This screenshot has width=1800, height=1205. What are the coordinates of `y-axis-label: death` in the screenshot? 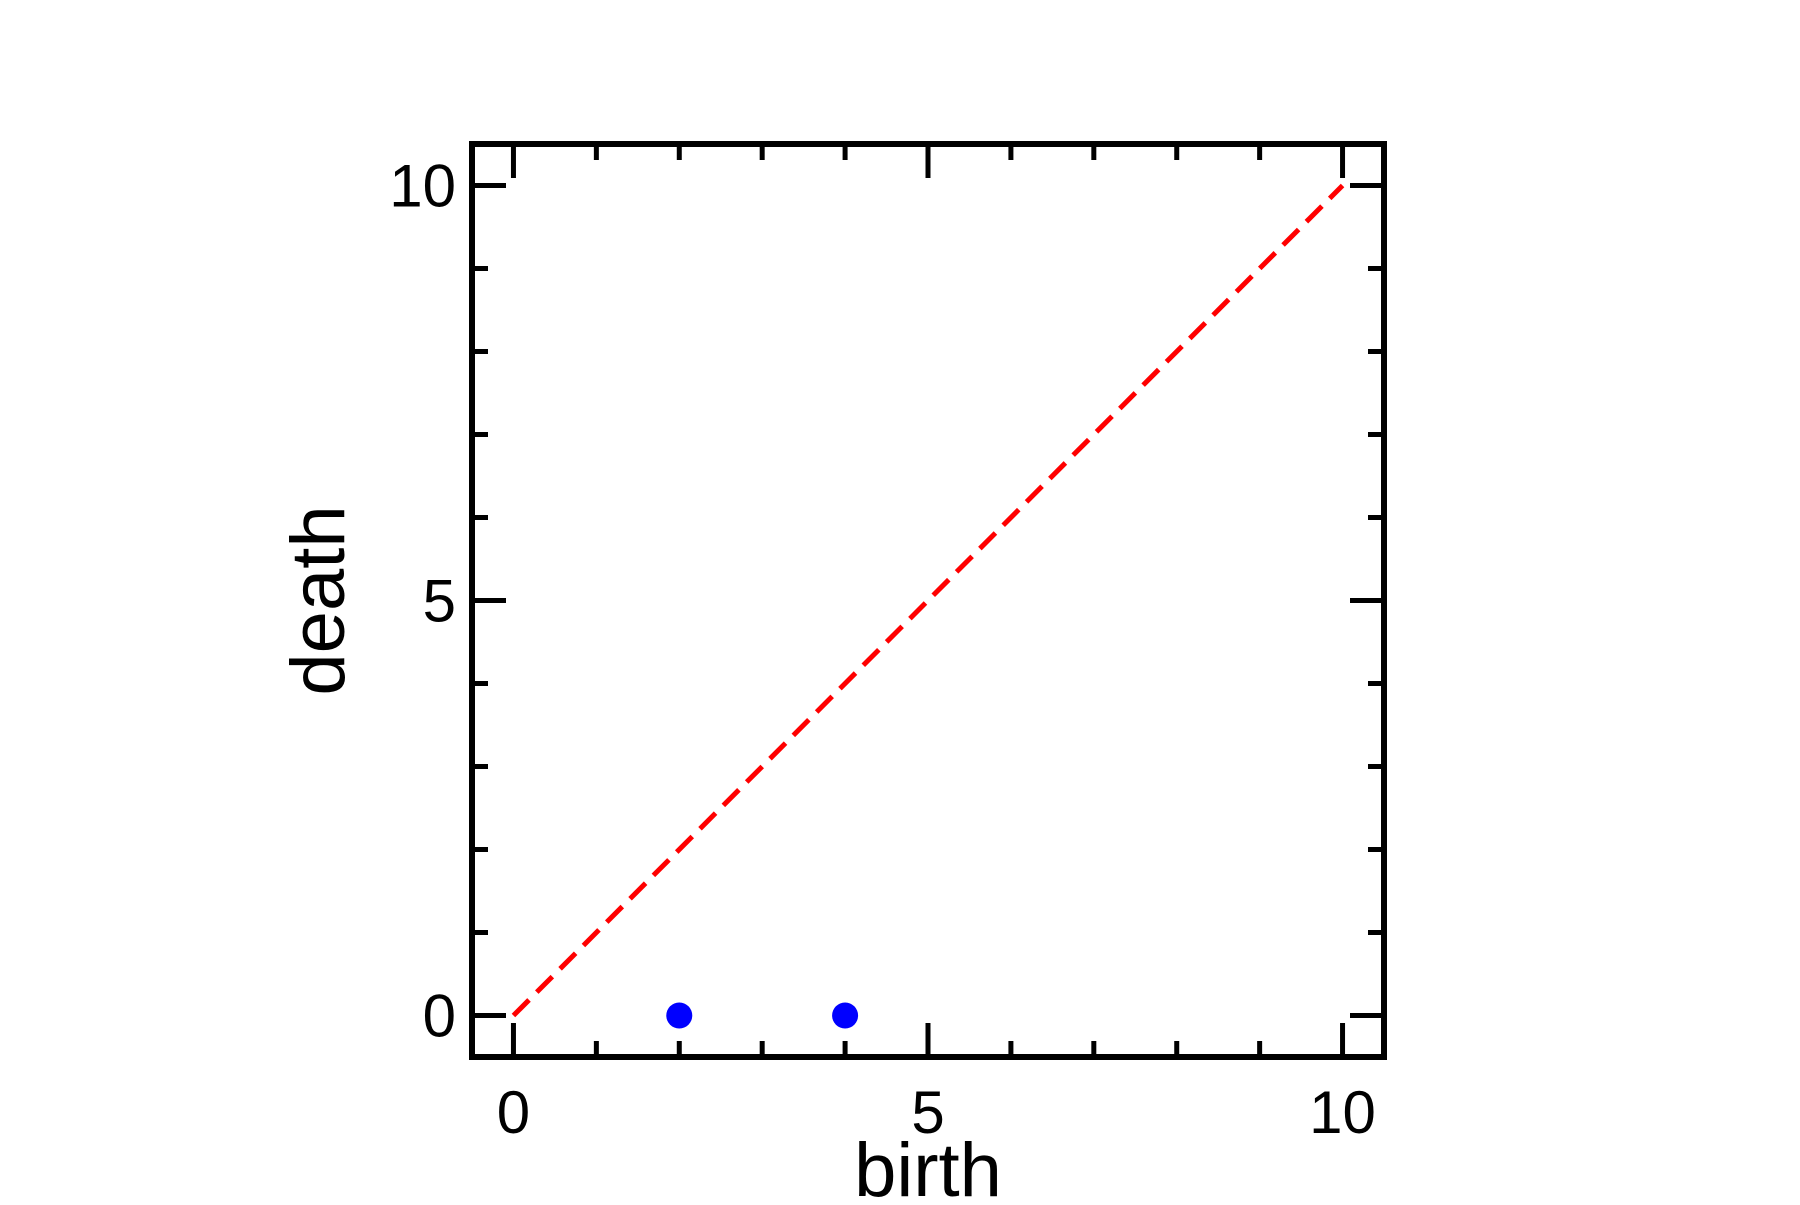 It's located at (318, 600).